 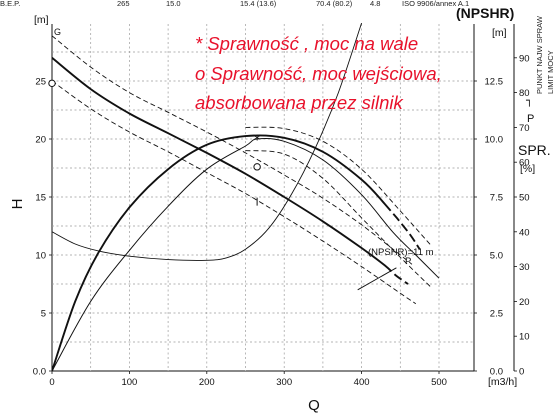 I want to click on annotation-line-3: absorbowana przez silnik, so click(x=299, y=102).